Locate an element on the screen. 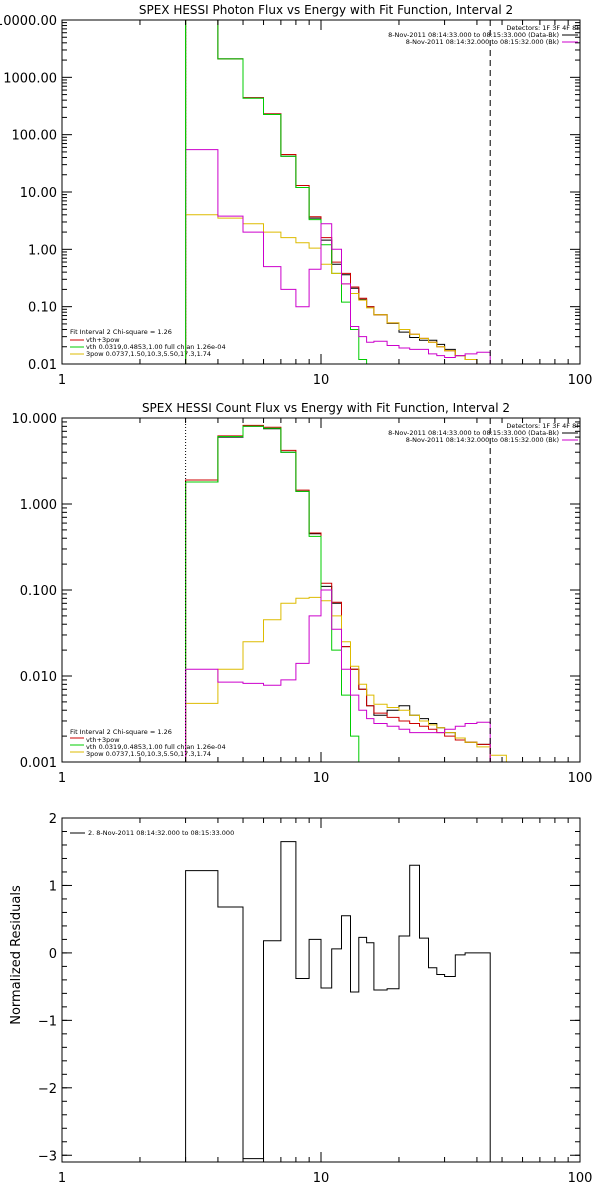  count-xtick-label-0: 1 is located at coordinates (62, 778).